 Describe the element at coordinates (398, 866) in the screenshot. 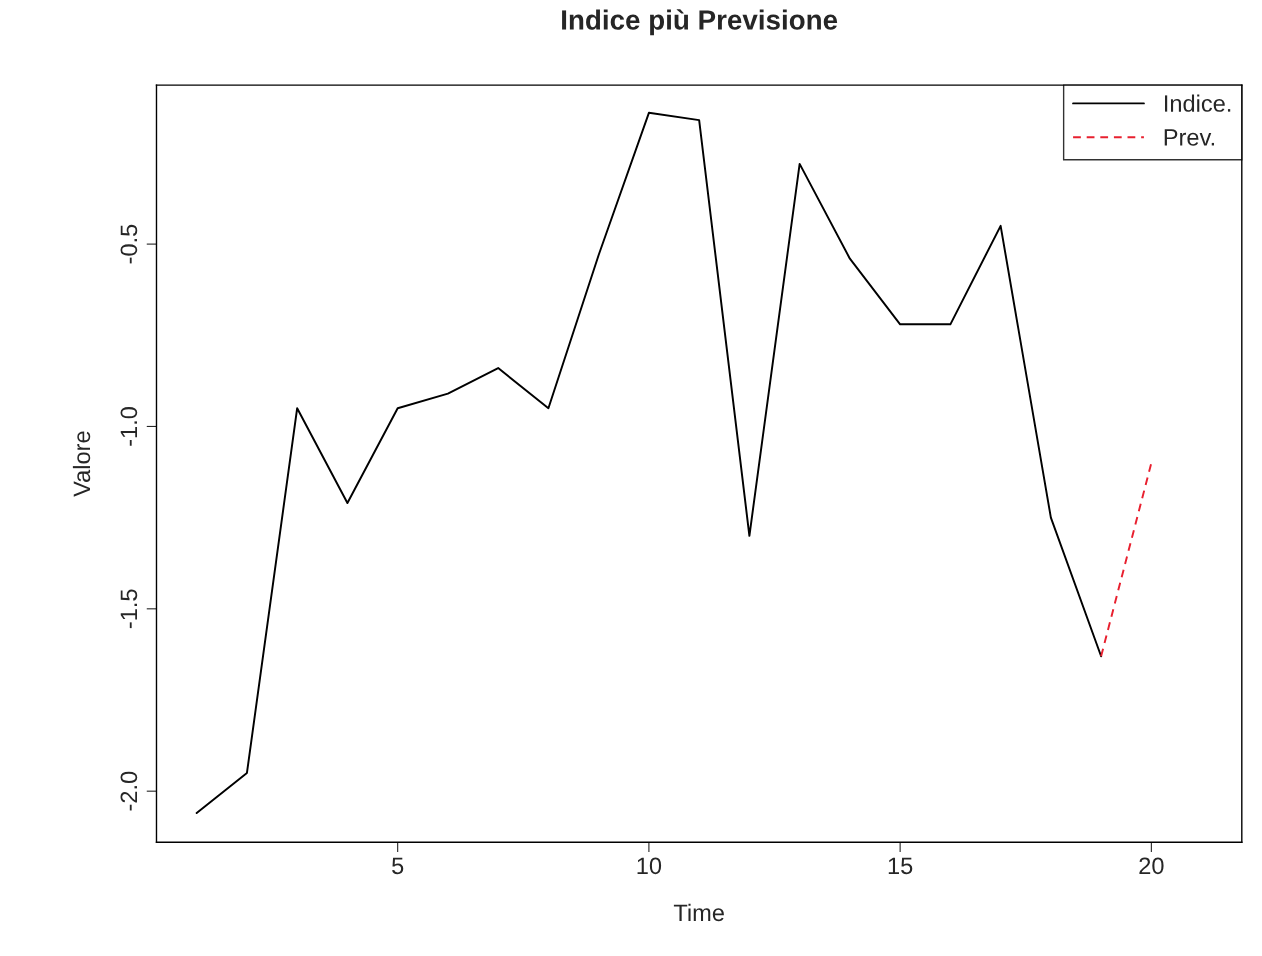

I see `x-tick-label: 5` at that location.